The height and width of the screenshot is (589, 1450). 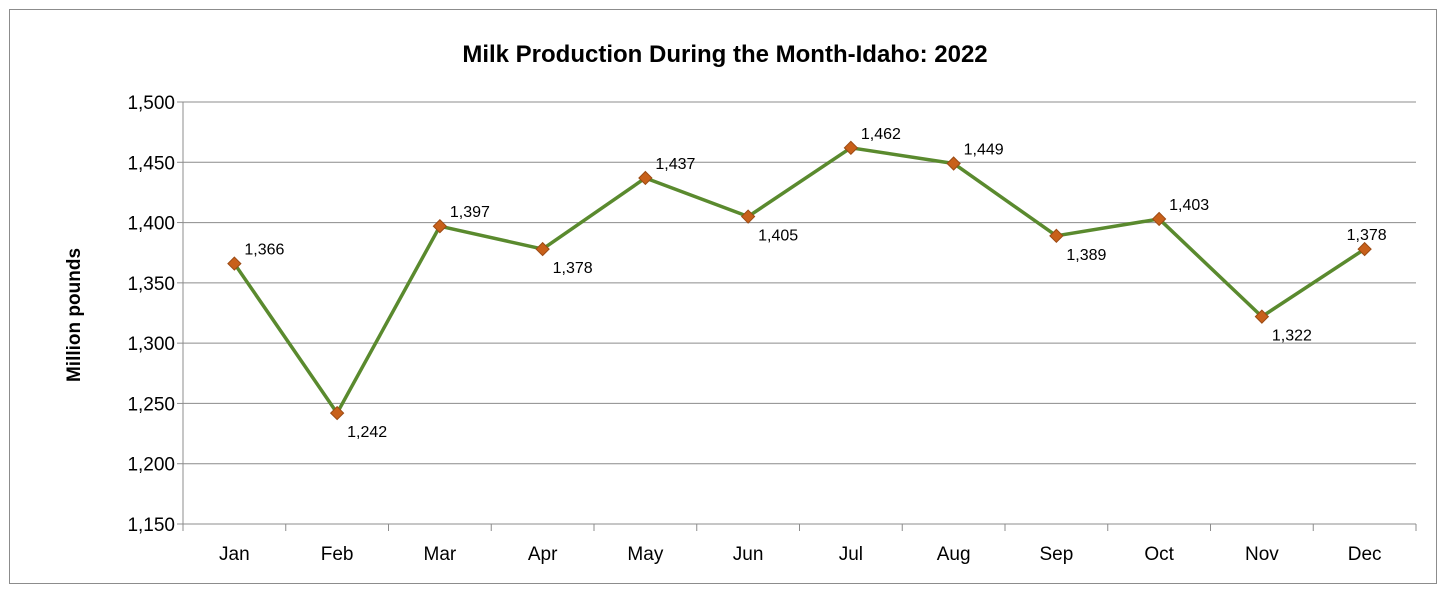 What do you see at coordinates (264, 250) in the screenshot?
I see `data-label: 1,366` at bounding box center [264, 250].